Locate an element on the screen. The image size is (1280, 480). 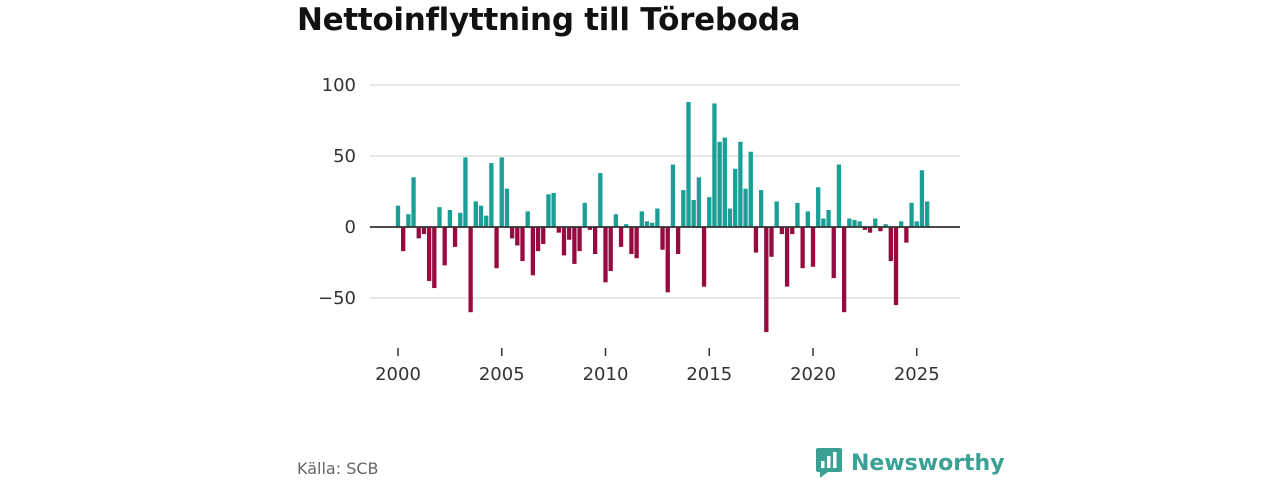
newsworthy-logo: Newsworthy is located at coordinates (910, 463).